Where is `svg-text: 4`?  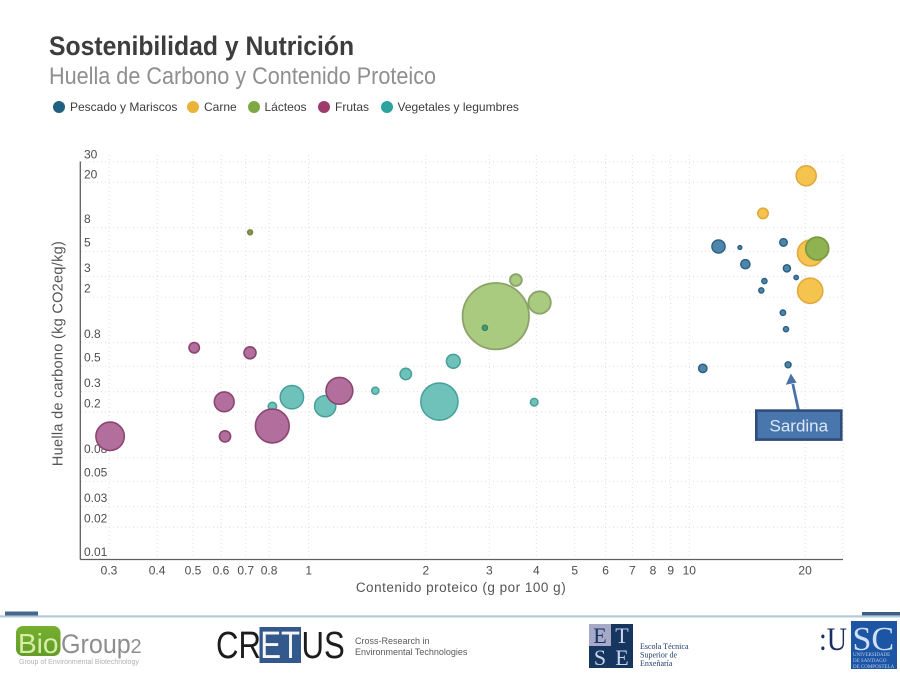
svg-text: 4 is located at coordinates (536, 571).